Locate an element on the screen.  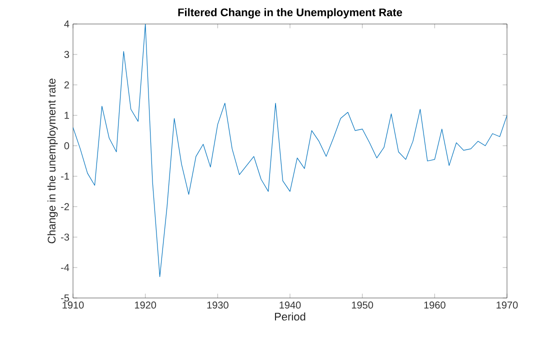
chart-title: Filtered Change in the Unemployment Rate is located at coordinates (290, 13).